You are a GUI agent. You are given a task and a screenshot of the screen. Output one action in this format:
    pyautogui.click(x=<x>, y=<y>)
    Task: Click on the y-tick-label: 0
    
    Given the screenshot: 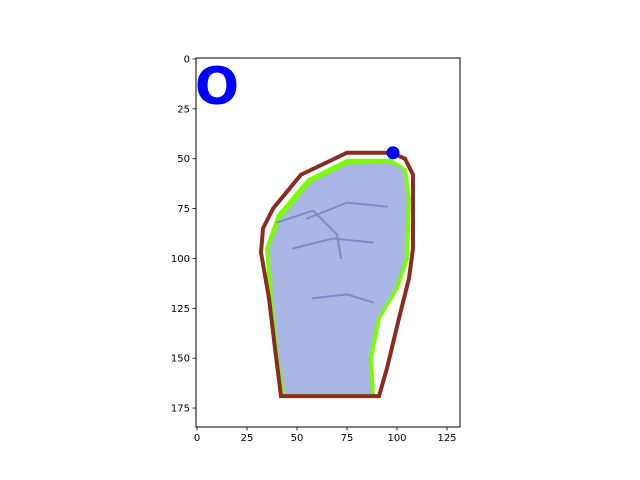 What is the action you would take?
    pyautogui.click(x=187, y=59)
    